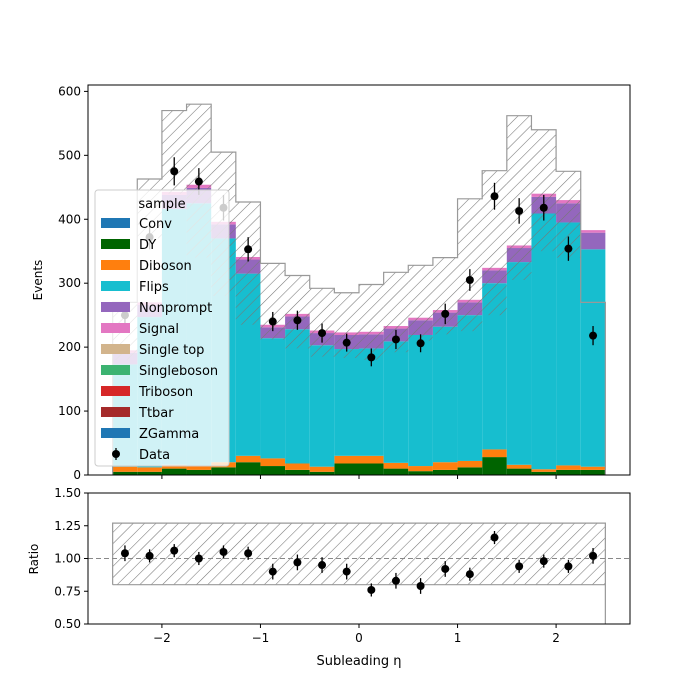  I want to click on main-y-axis-label: Events, so click(38, 280).